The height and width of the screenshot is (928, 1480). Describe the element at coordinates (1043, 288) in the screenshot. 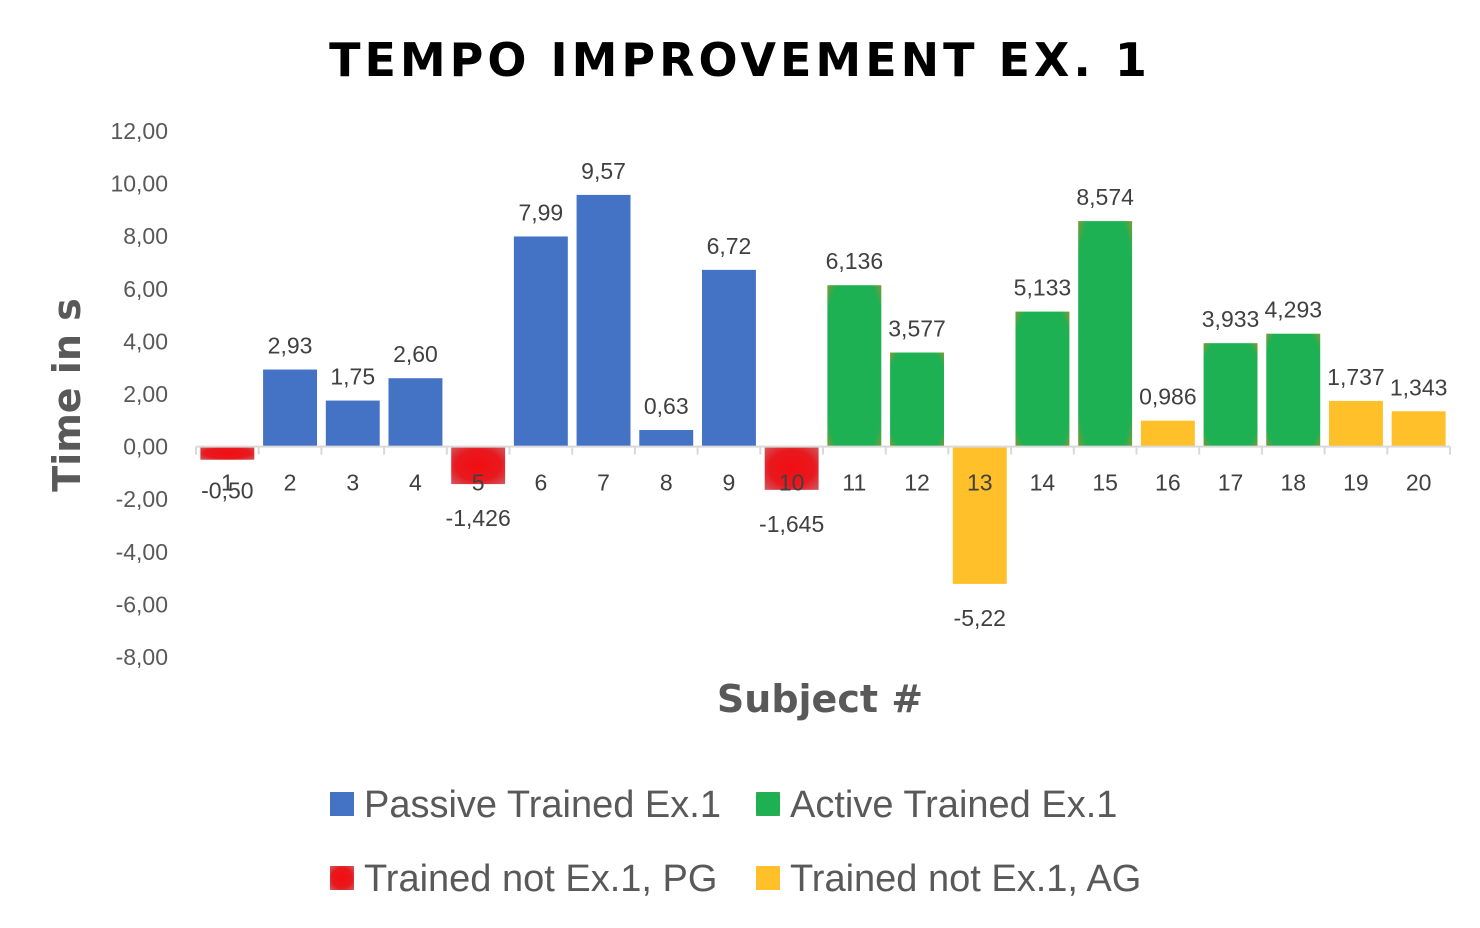

I see `data-label: 5,133` at that location.